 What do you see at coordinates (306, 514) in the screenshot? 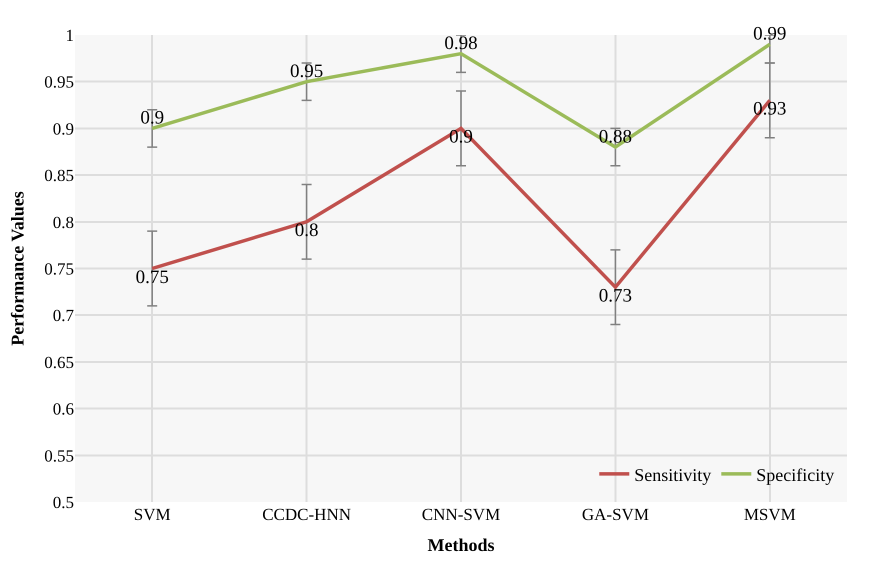
I see `x-tick-label: CCDC-HNN` at bounding box center [306, 514].